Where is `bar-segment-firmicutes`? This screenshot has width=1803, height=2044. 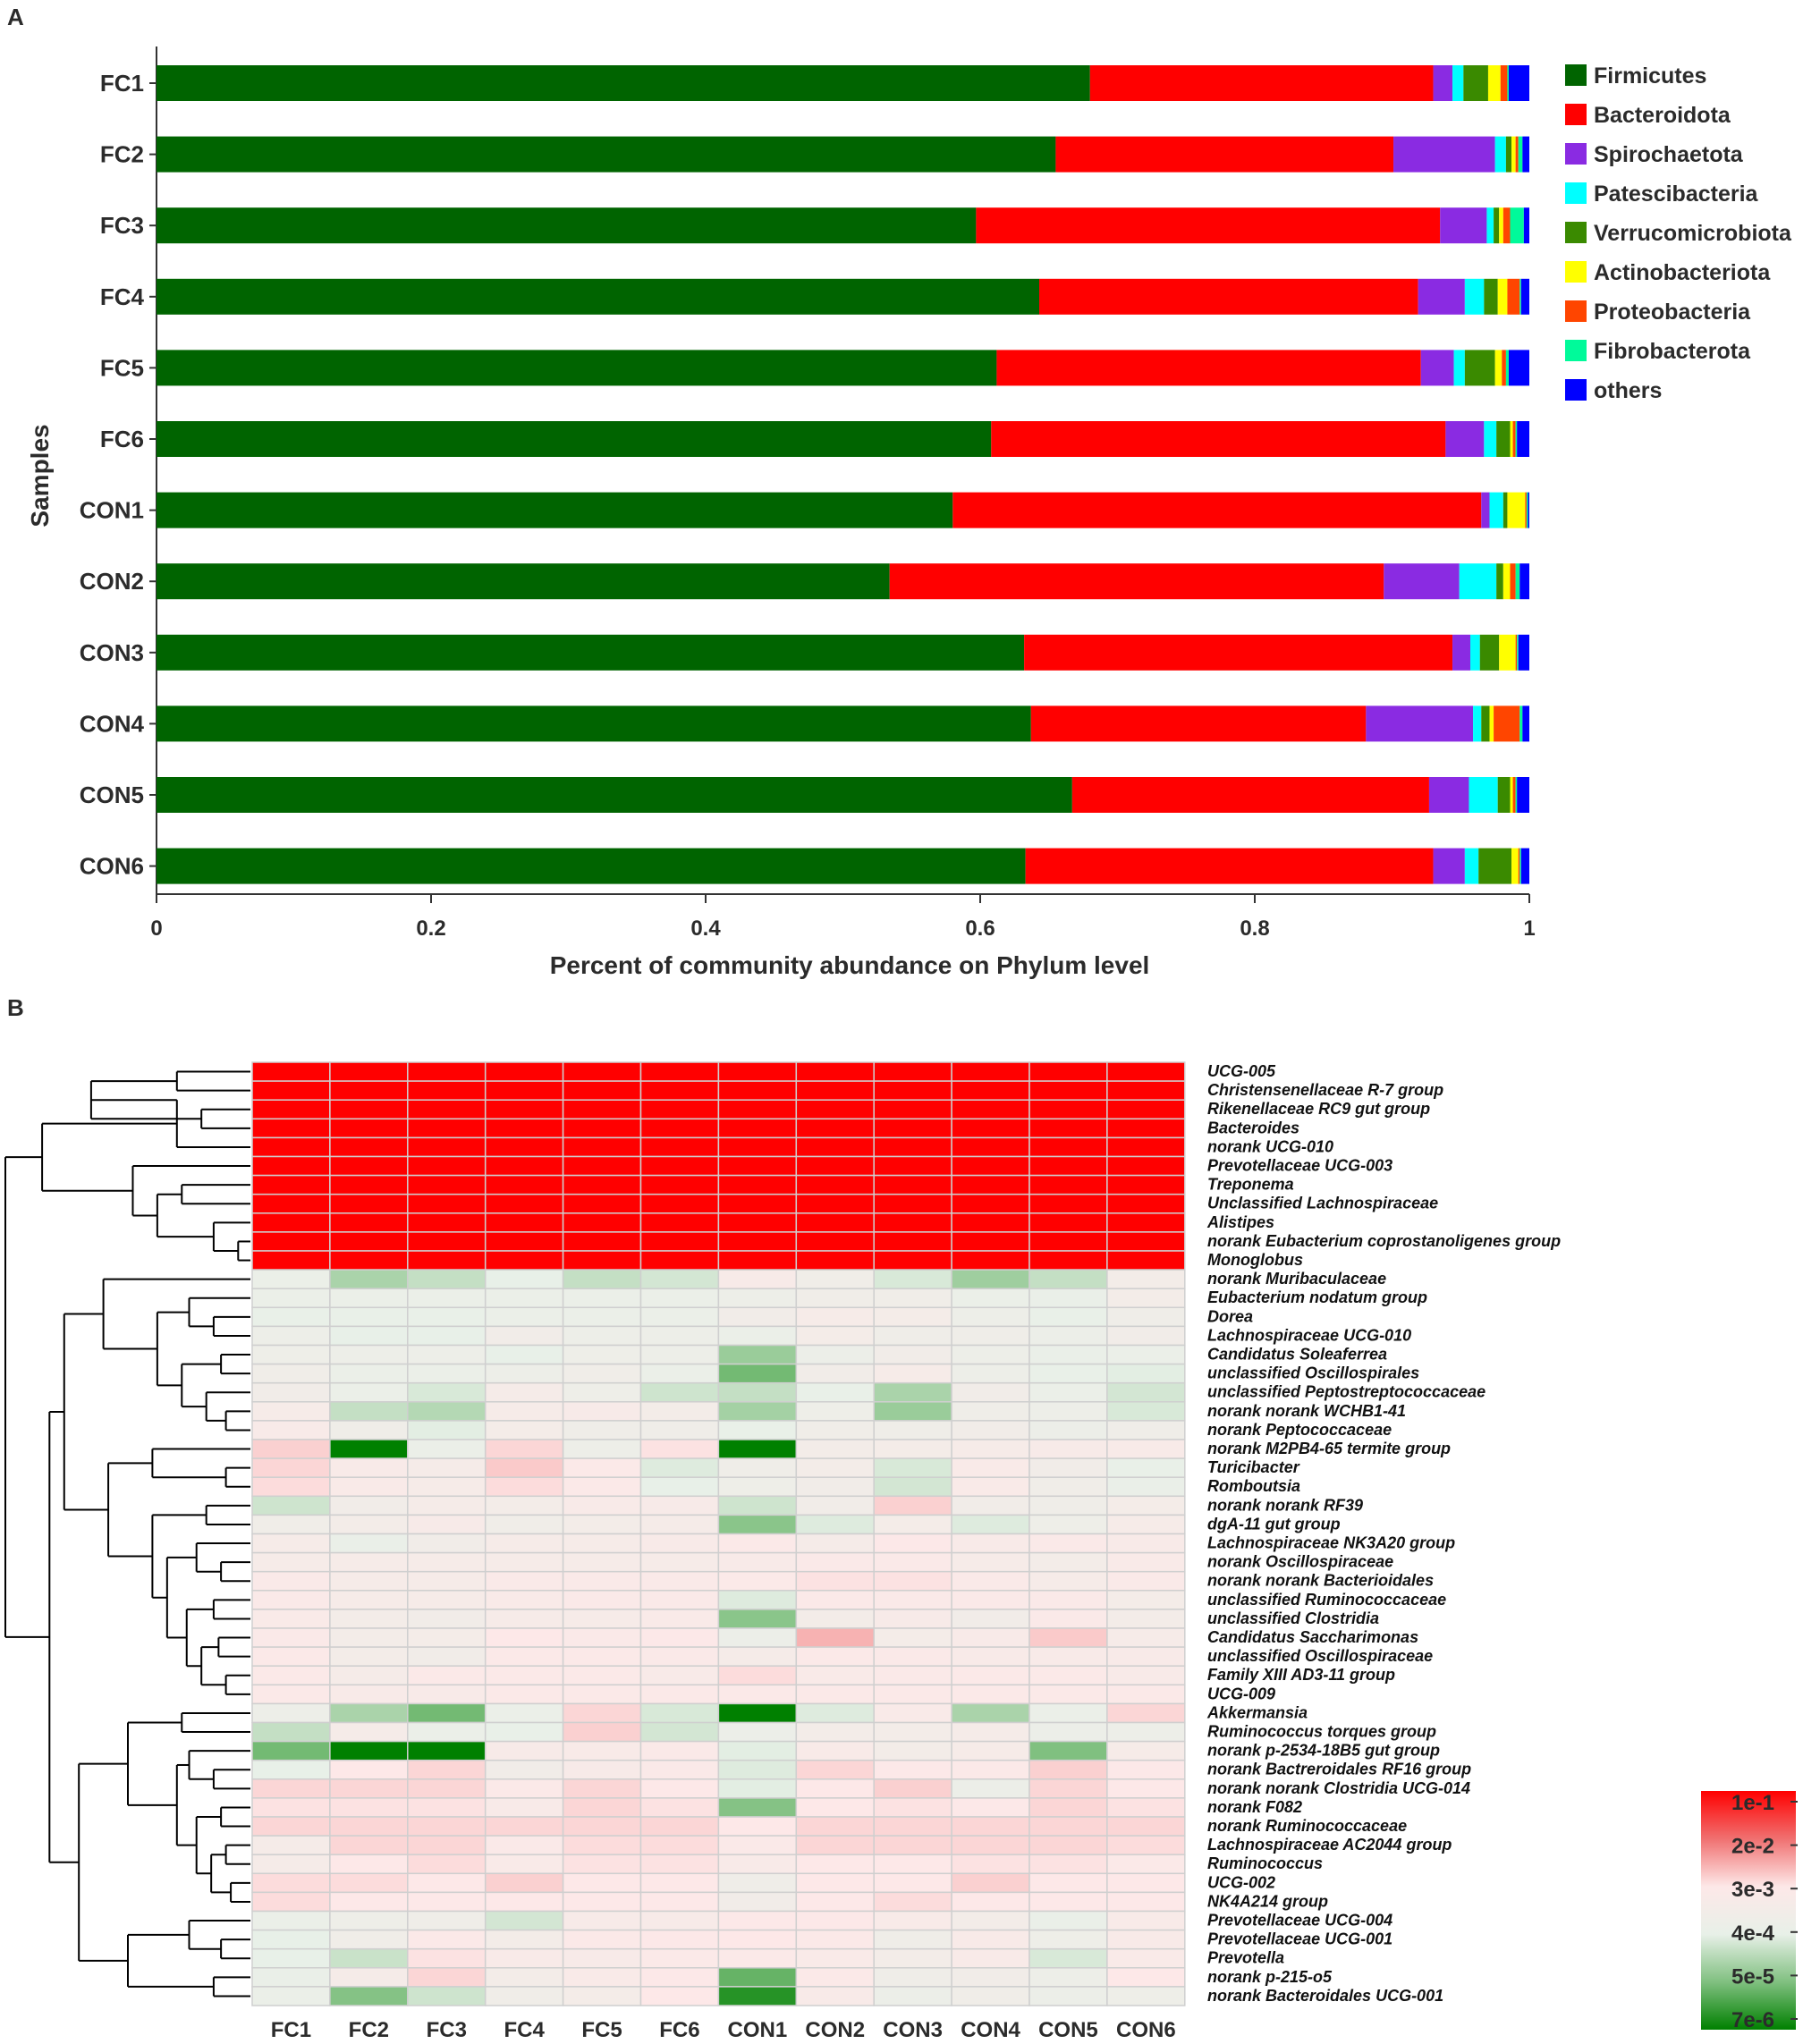 bar-segment-firmicutes is located at coordinates (523, 581).